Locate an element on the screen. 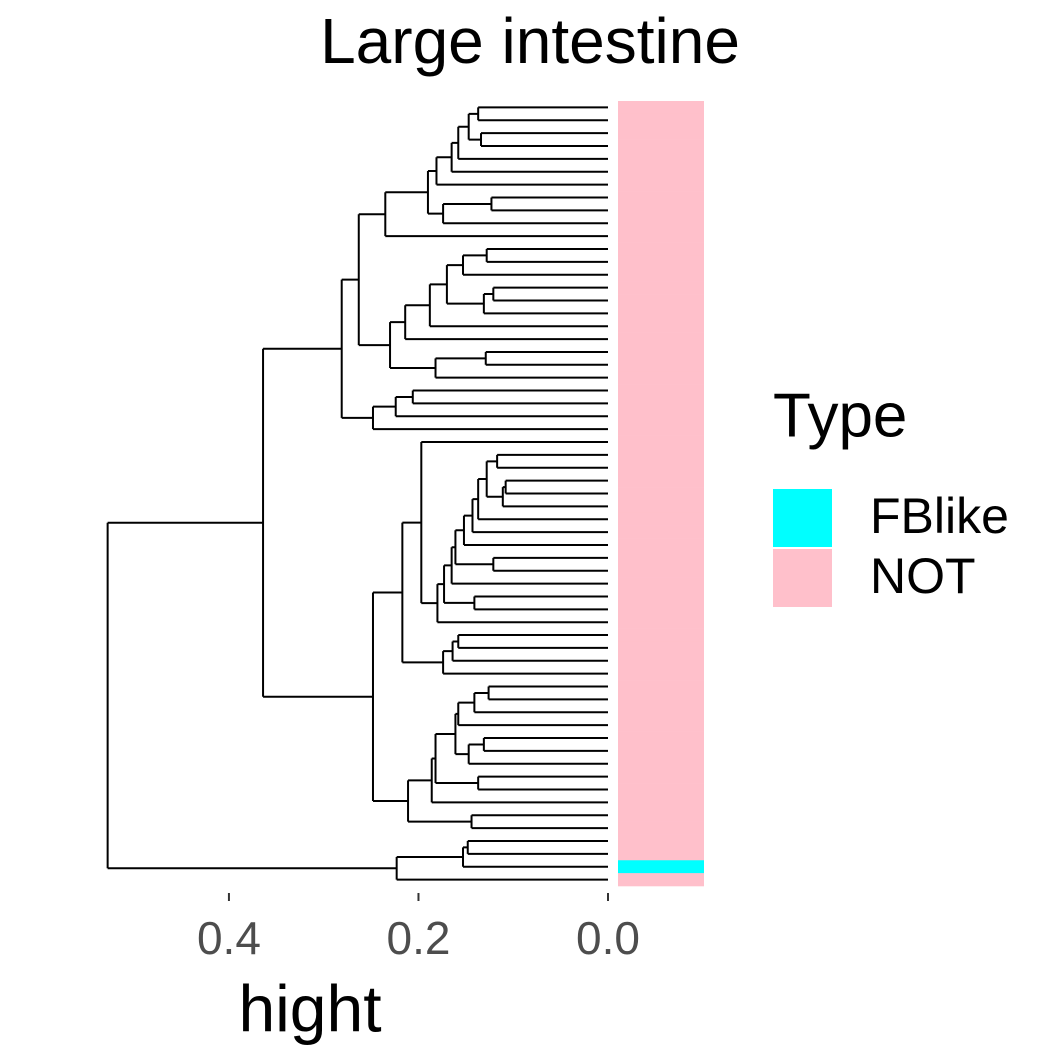 The width and height of the screenshot is (1062, 1062). legend-title: Type is located at coordinates (840, 415).